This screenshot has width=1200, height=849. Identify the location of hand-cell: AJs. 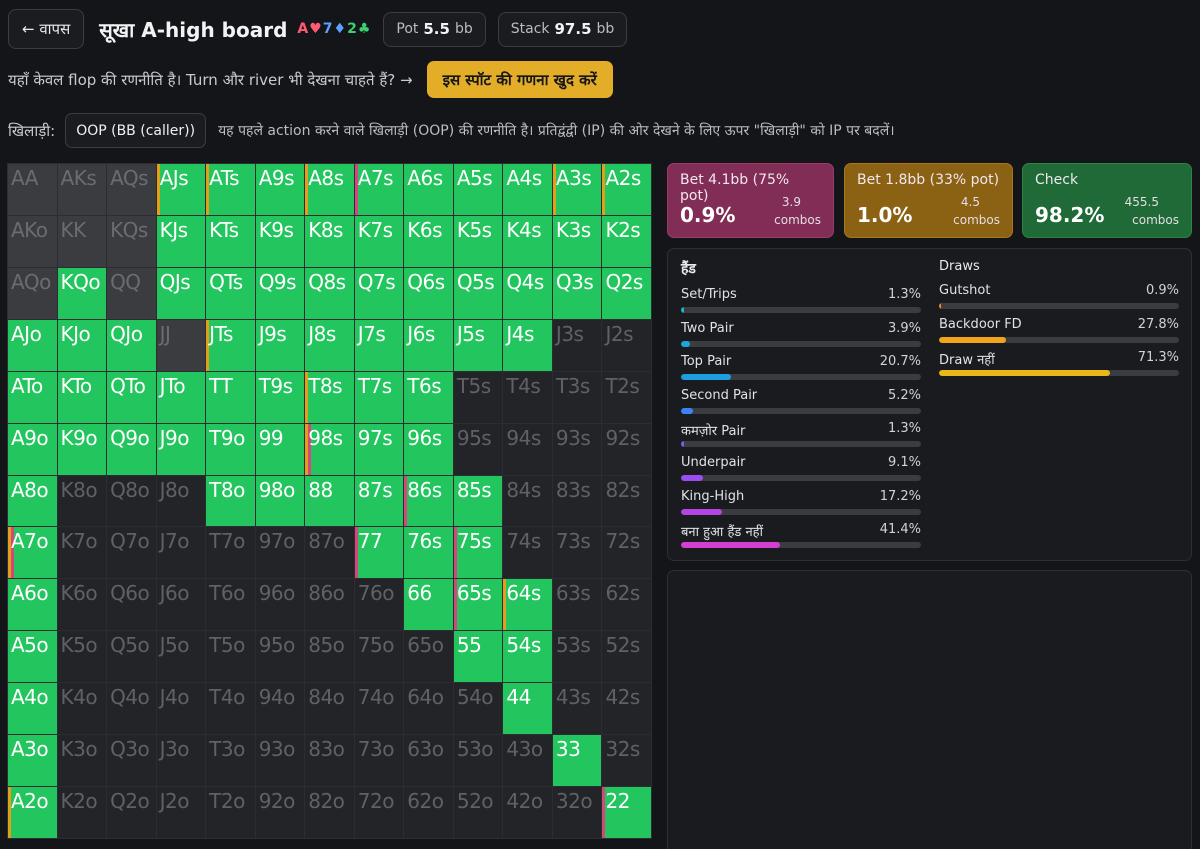
(181, 189).